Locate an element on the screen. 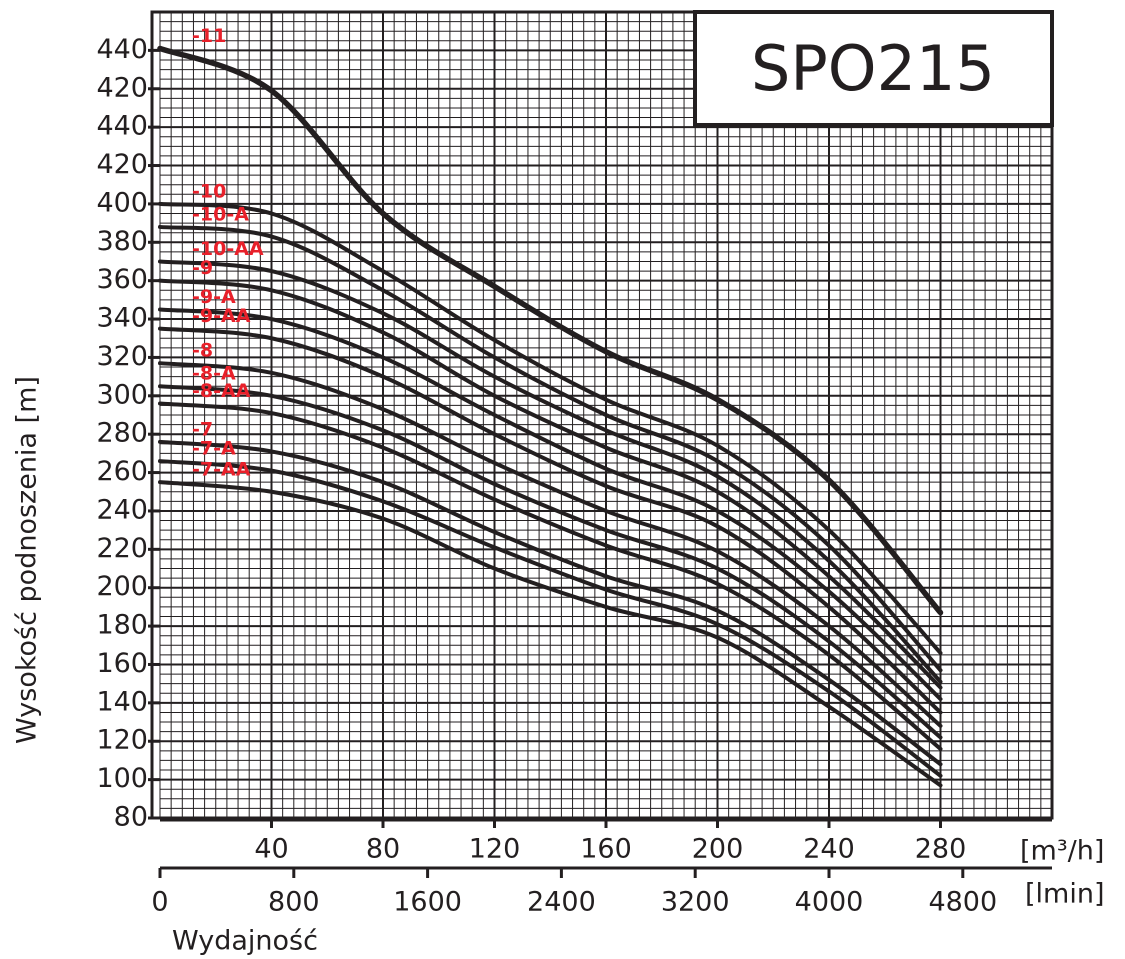 This screenshot has width=1125, height=959. y-tick-label: 100 is located at coordinates (122, 778).